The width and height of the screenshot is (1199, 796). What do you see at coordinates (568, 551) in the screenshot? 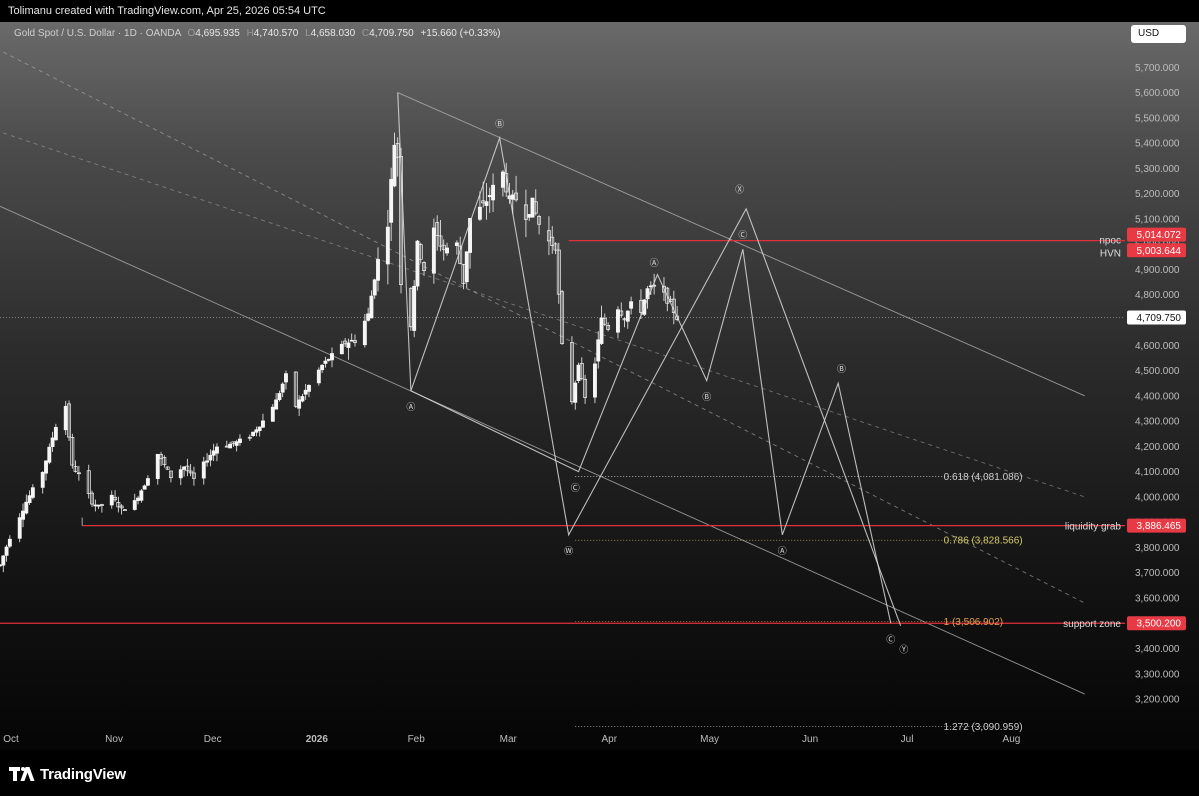
I see `wave-label: Ⓦ` at bounding box center [568, 551].